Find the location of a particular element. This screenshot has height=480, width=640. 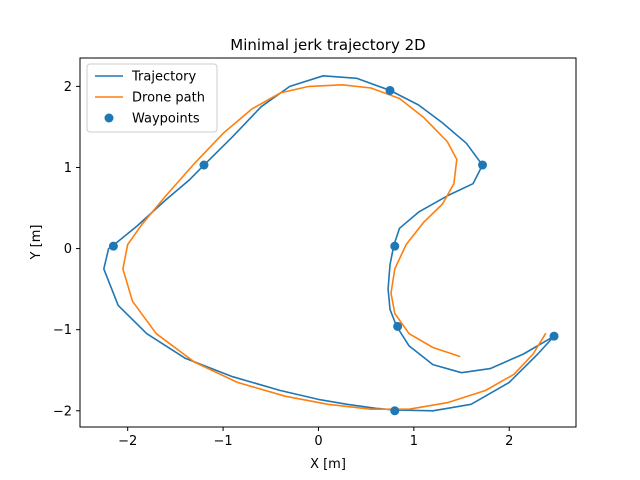

x-axis-label: X [m] is located at coordinates (328, 464).